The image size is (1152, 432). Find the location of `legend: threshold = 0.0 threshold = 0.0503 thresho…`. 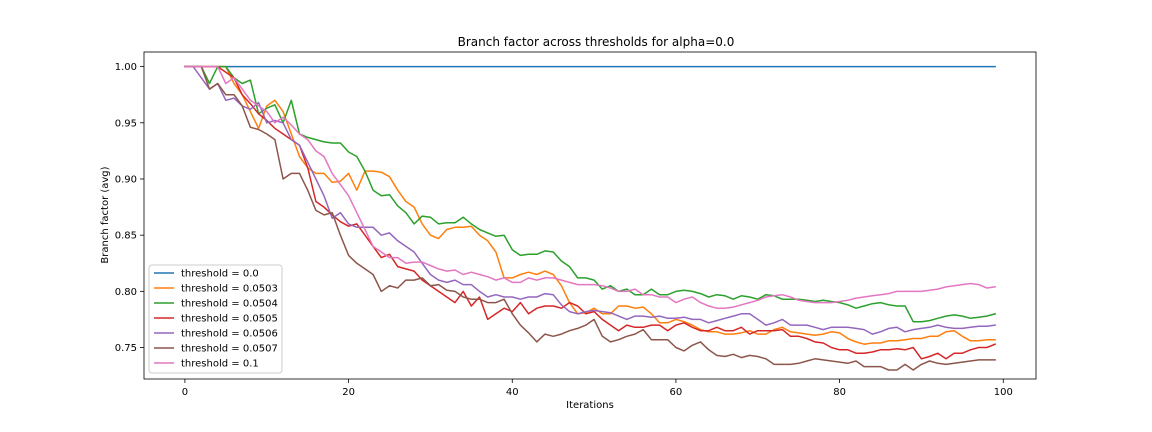

legend: threshold = 0.0 threshold = 0.0503 thresho… is located at coordinates (215, 319).